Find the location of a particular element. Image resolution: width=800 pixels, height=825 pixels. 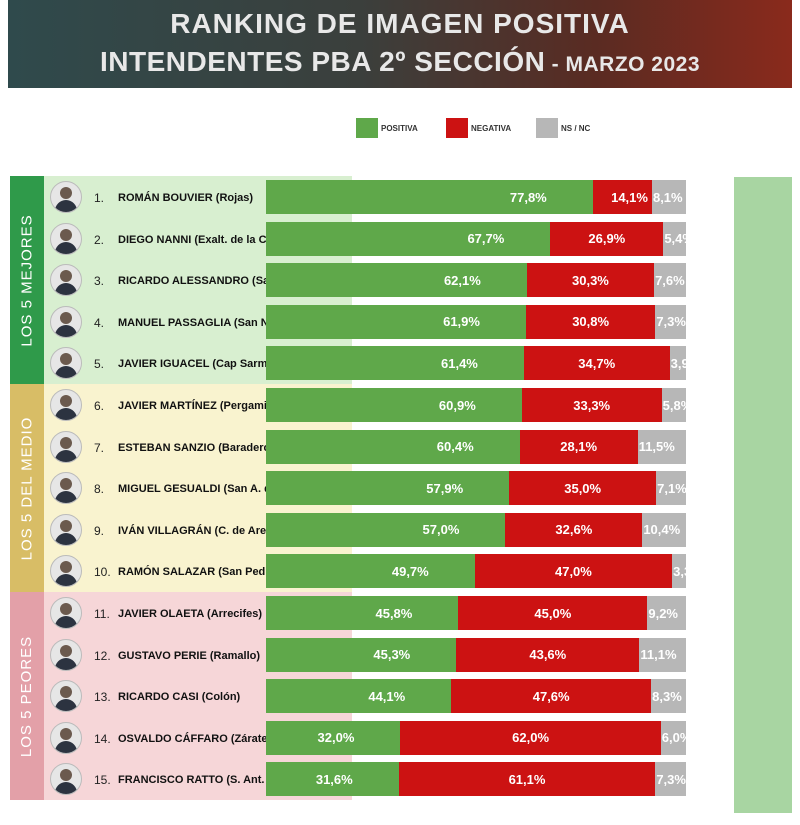

chart-title: RANKING DE IMAGEN POSITIVA is located at coordinates (400, 23).